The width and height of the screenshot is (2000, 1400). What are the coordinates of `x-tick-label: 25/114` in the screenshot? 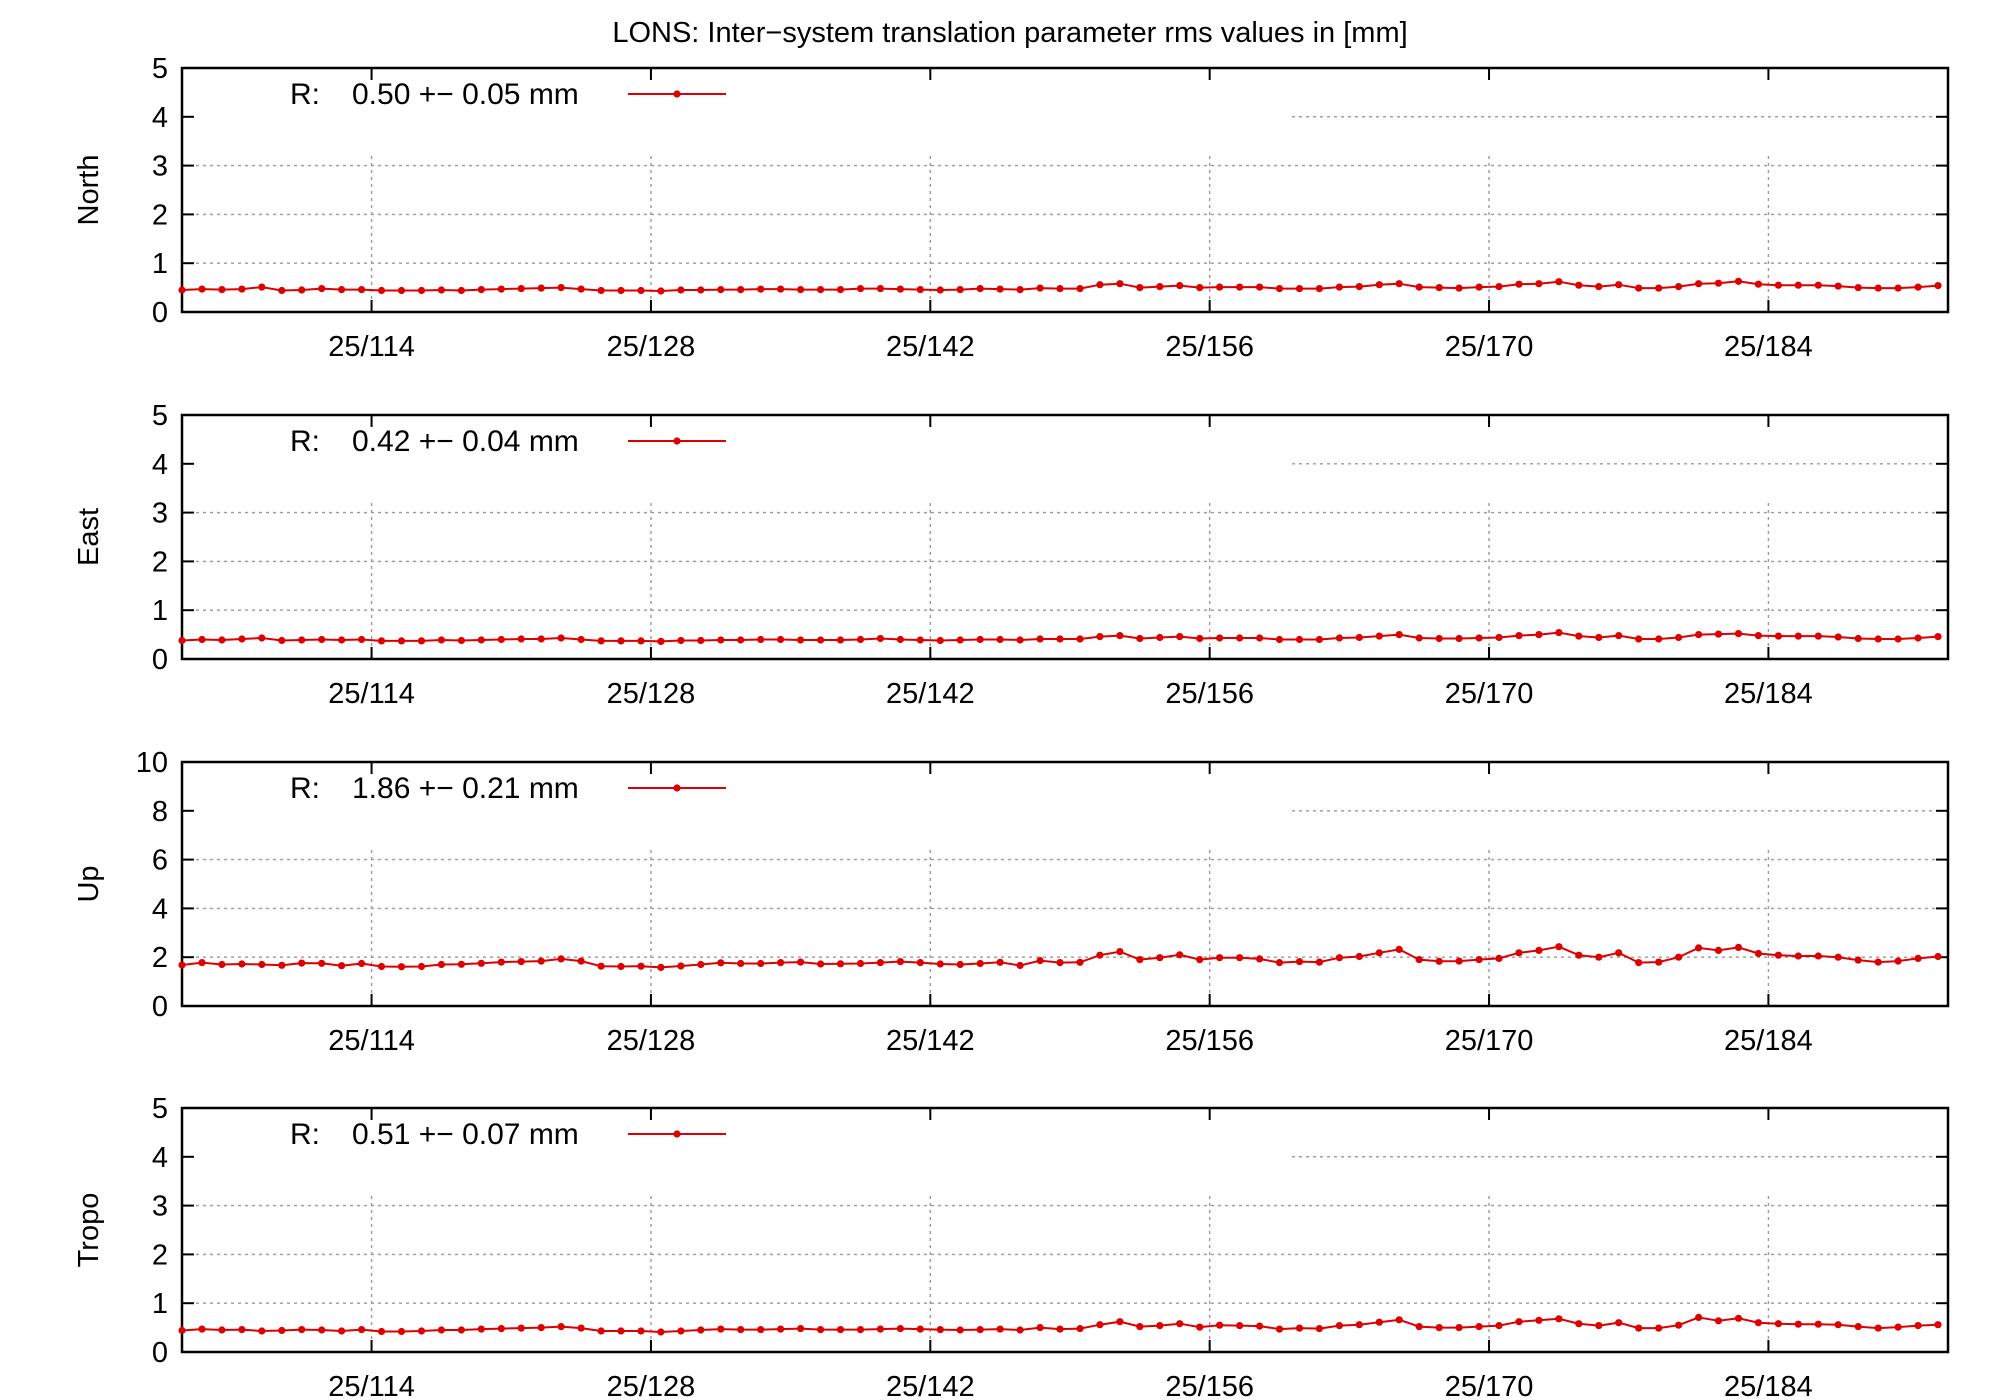 It's located at (371, 1041).